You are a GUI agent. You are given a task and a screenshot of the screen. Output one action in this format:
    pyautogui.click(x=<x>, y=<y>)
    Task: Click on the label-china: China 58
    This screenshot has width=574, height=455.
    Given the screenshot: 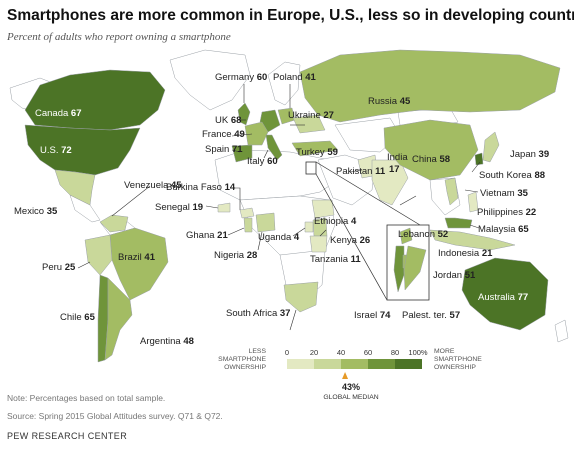 What is the action you would take?
    pyautogui.click(x=431, y=159)
    